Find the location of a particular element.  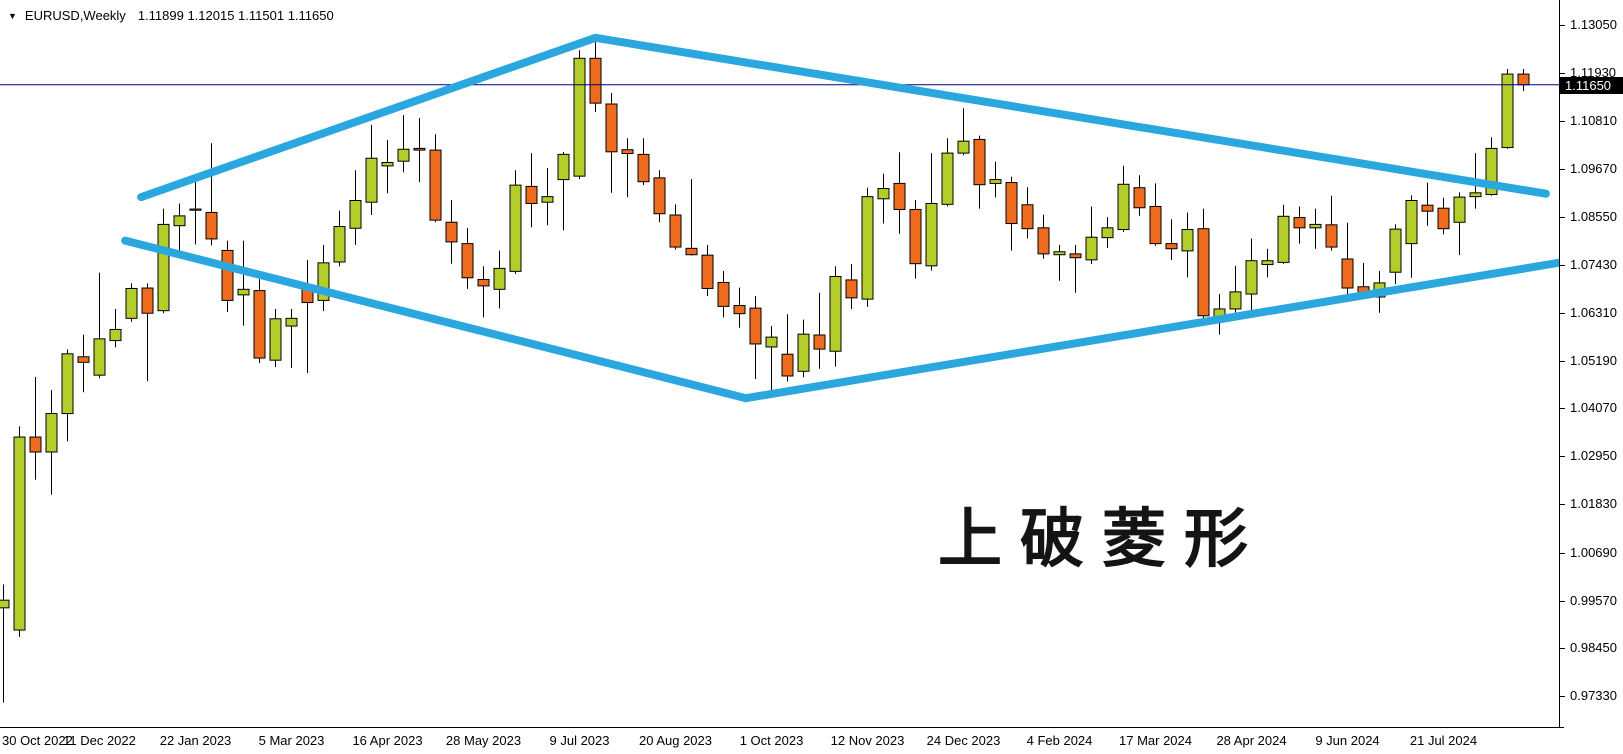

time-axis-label: 12 Nov 2023 is located at coordinates (867, 740).